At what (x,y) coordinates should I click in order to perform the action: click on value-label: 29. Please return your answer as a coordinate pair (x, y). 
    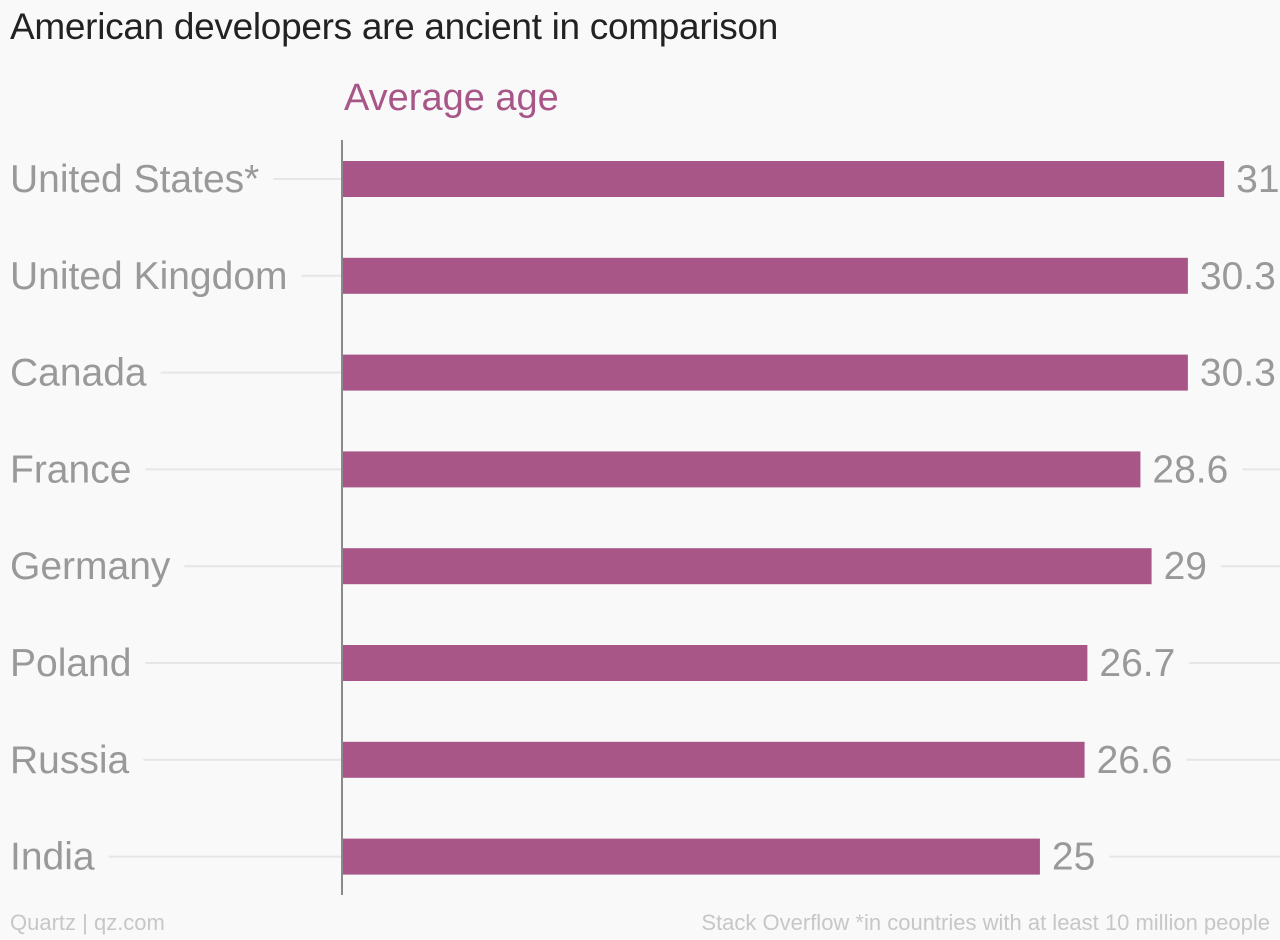
    Looking at the image, I should click on (1185, 566).